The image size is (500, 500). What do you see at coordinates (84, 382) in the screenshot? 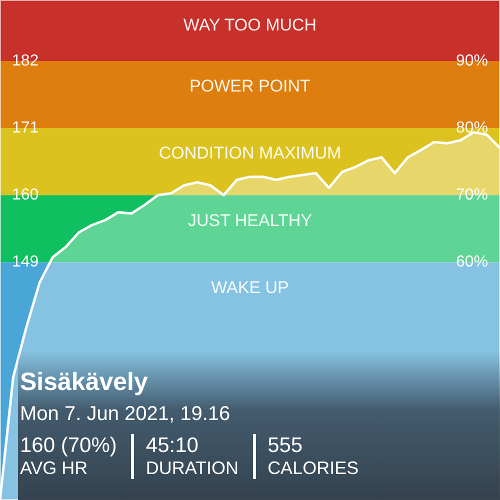
I see `text: Sisäkävely` at bounding box center [84, 382].